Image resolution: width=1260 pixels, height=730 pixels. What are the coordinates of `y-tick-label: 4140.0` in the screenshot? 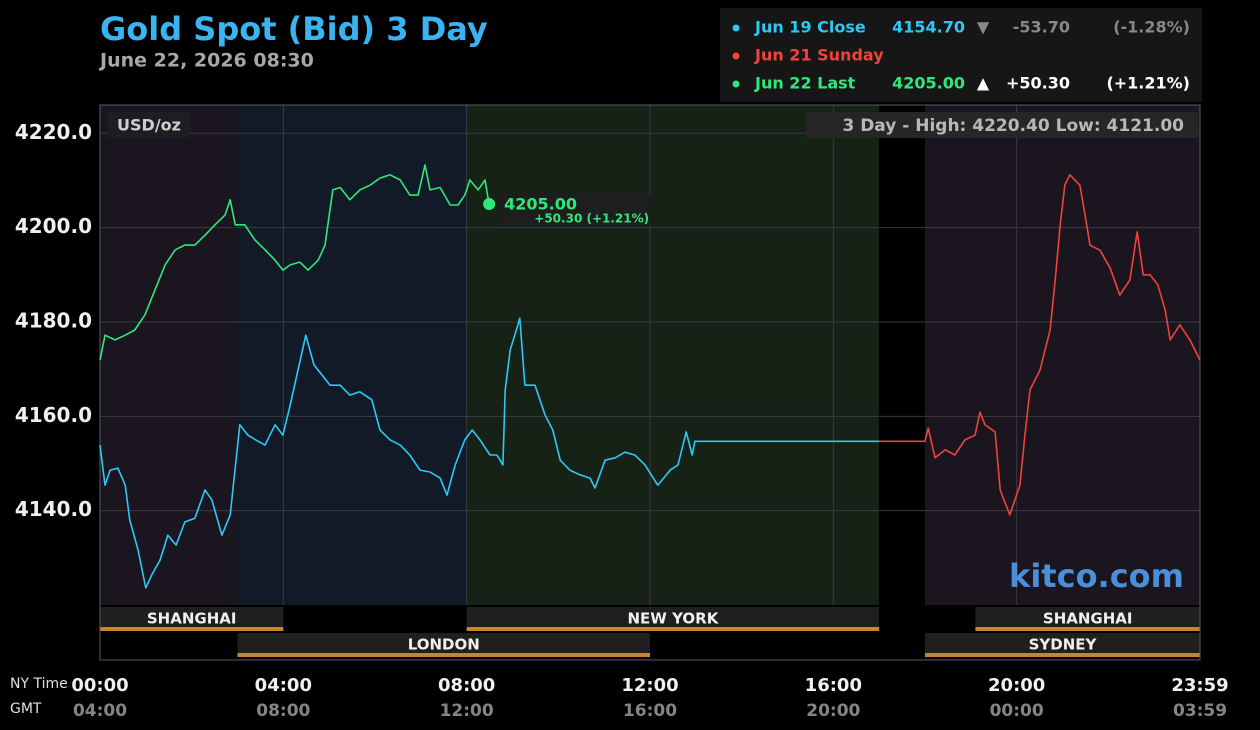 It's located at (53, 509).